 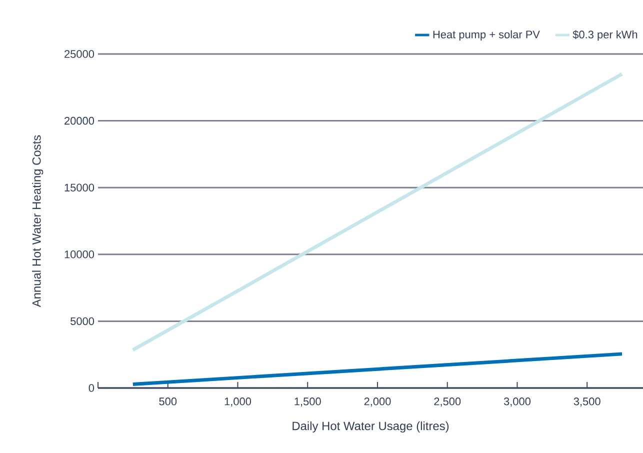 What do you see at coordinates (370, 427) in the screenshot?
I see `x-axis-title: Daily Hot Water Usage (litres)` at bounding box center [370, 427].